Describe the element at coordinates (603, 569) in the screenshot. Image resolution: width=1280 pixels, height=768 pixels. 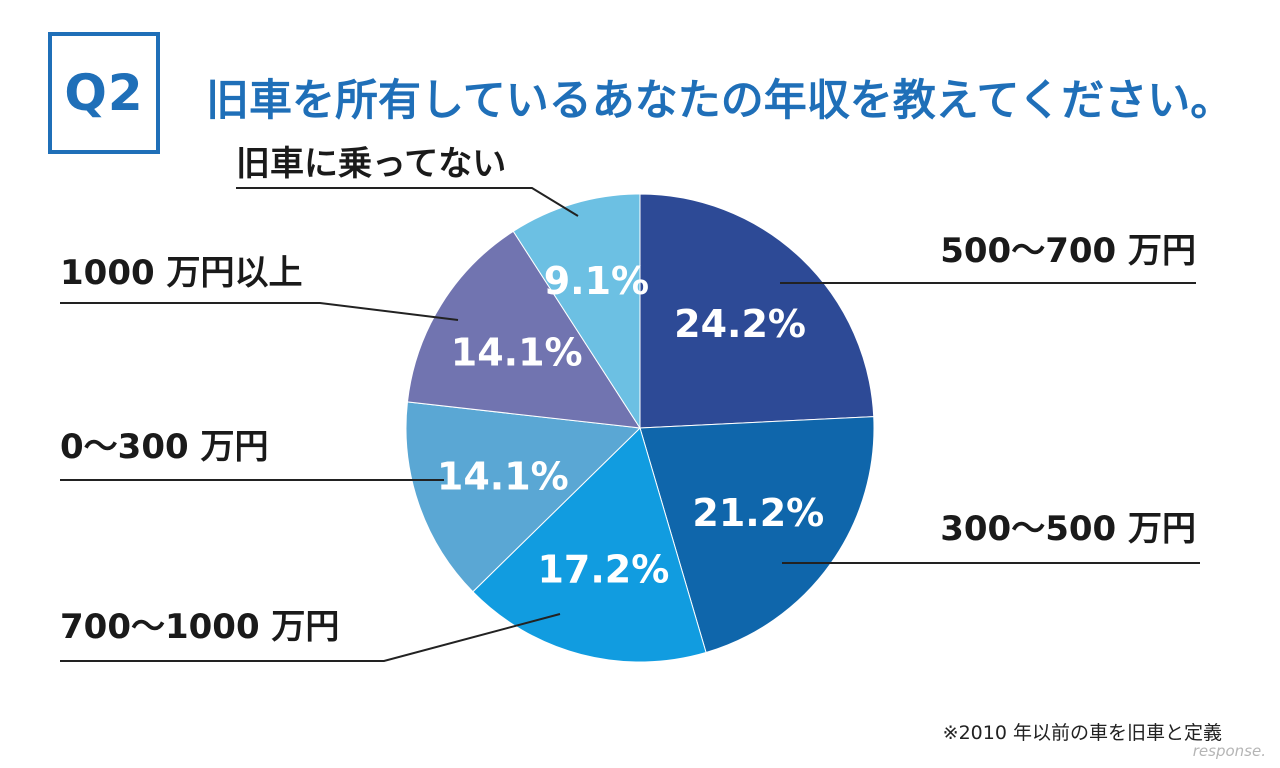
I see `slice-percent-label: 17.2%` at that location.